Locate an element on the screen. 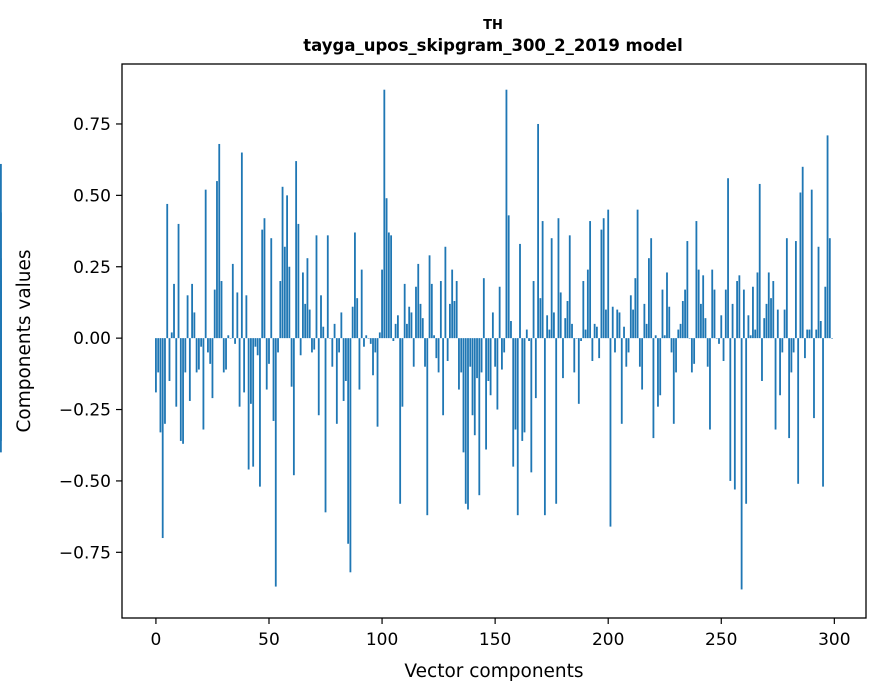  x-tick-label: 50 is located at coordinates (269, 640).